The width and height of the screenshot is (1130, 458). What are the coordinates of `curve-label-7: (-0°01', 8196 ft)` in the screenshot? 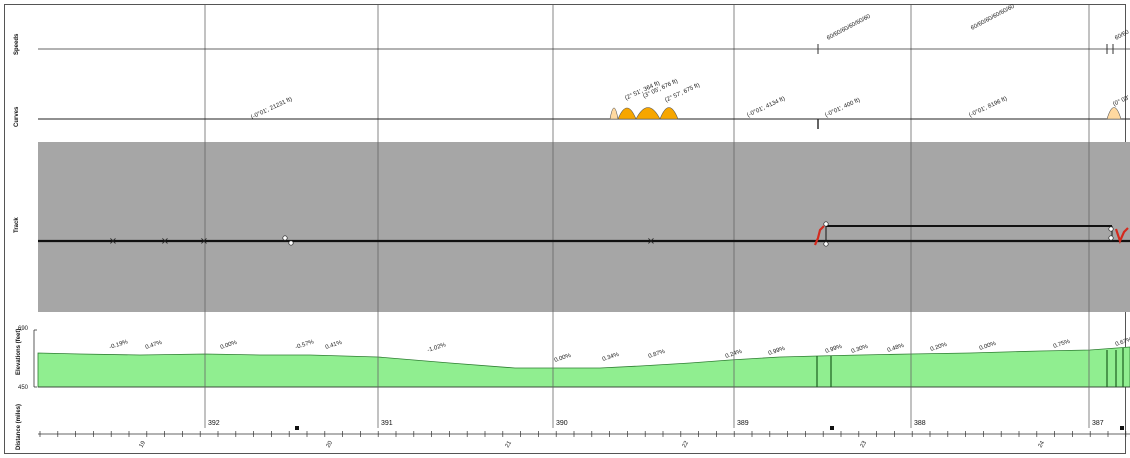 It's located at (988, 107).